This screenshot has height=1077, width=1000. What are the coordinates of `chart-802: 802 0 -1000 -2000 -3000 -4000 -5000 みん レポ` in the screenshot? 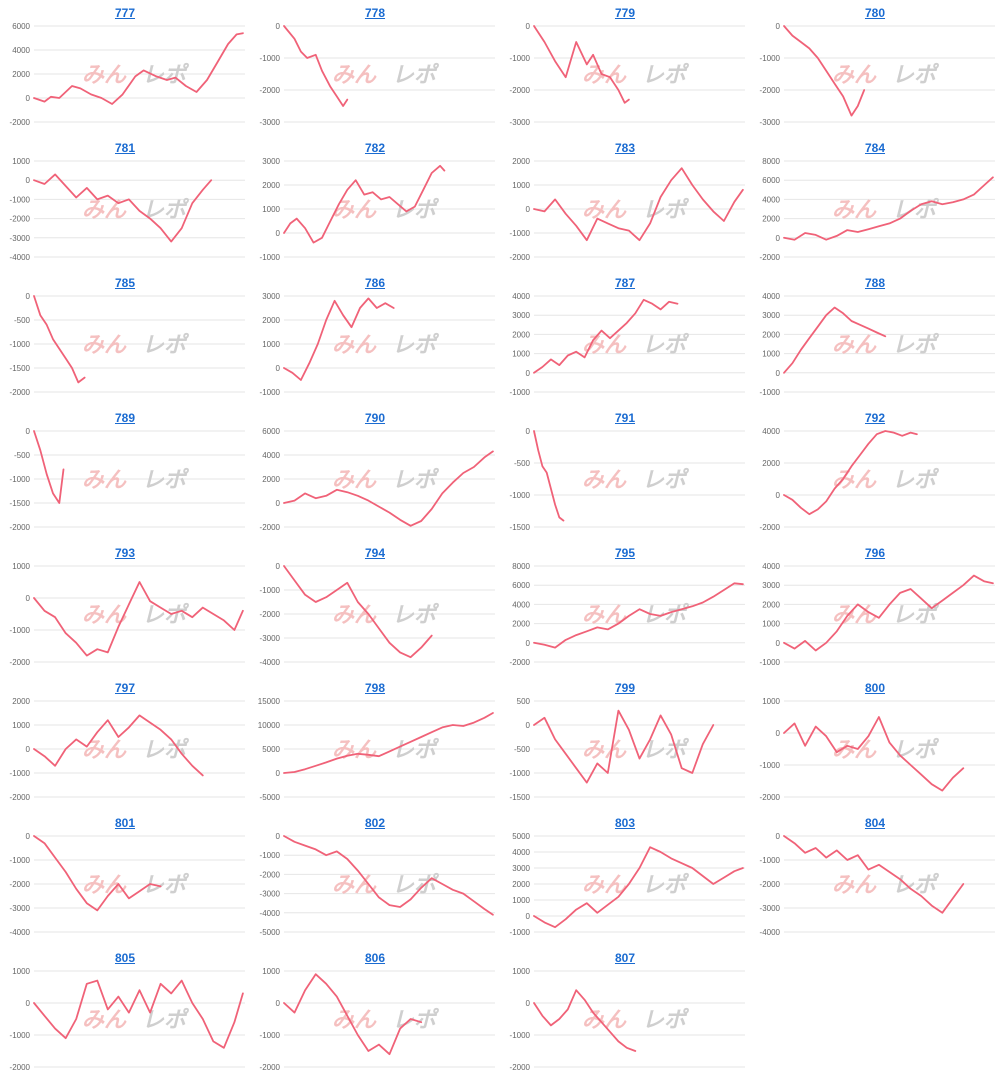 It's located at (375, 877).